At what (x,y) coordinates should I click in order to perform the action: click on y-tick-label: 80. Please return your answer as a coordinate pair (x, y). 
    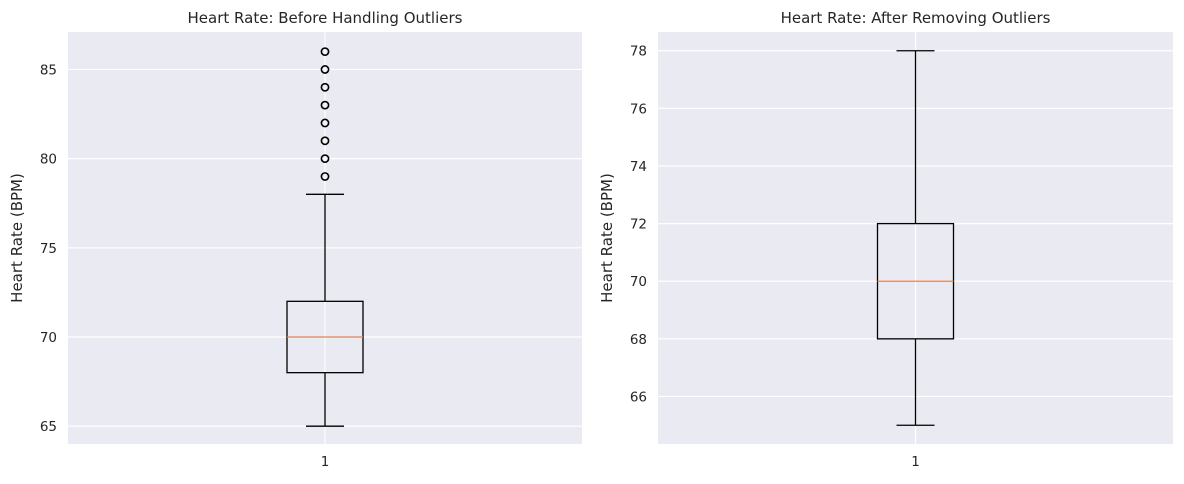
    Looking at the image, I should click on (48, 160).